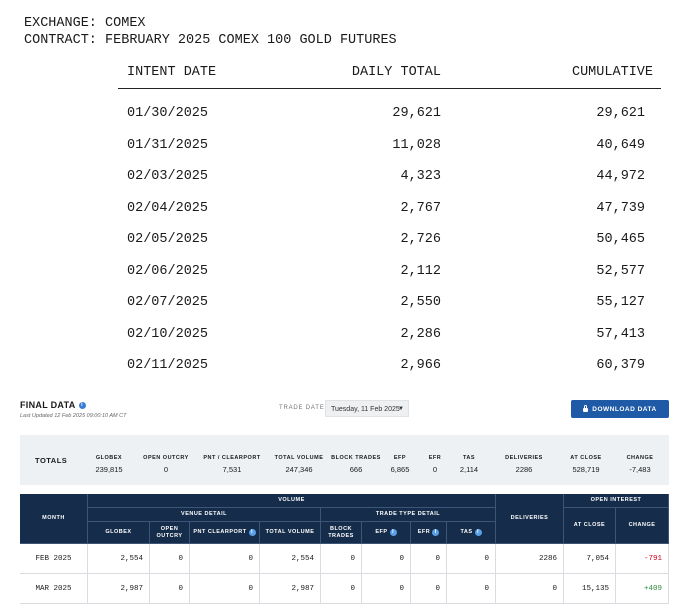  What do you see at coordinates (554, 588) in the screenshot?
I see `cell-deliveries-text: 0` at bounding box center [554, 588].